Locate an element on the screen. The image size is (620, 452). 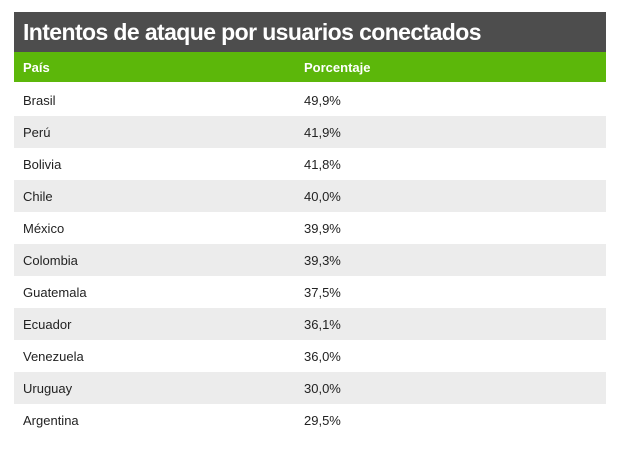
percentage-cell: 29,5% is located at coordinates (322, 420).